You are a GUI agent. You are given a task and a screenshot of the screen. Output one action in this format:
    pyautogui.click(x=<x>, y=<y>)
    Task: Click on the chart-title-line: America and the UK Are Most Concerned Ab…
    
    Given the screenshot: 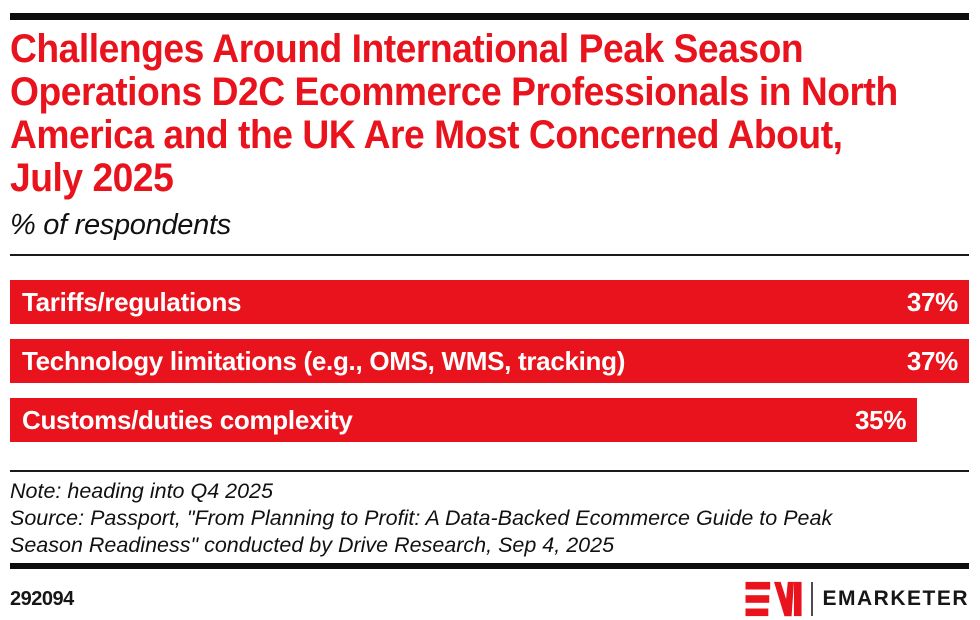 What is the action you would take?
    pyautogui.click(x=426, y=135)
    